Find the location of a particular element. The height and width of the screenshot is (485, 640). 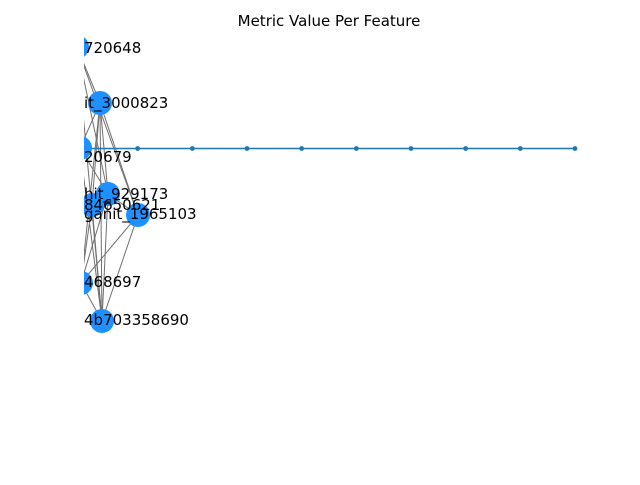

edge-n5-n8 is located at coordinates (97, 263).